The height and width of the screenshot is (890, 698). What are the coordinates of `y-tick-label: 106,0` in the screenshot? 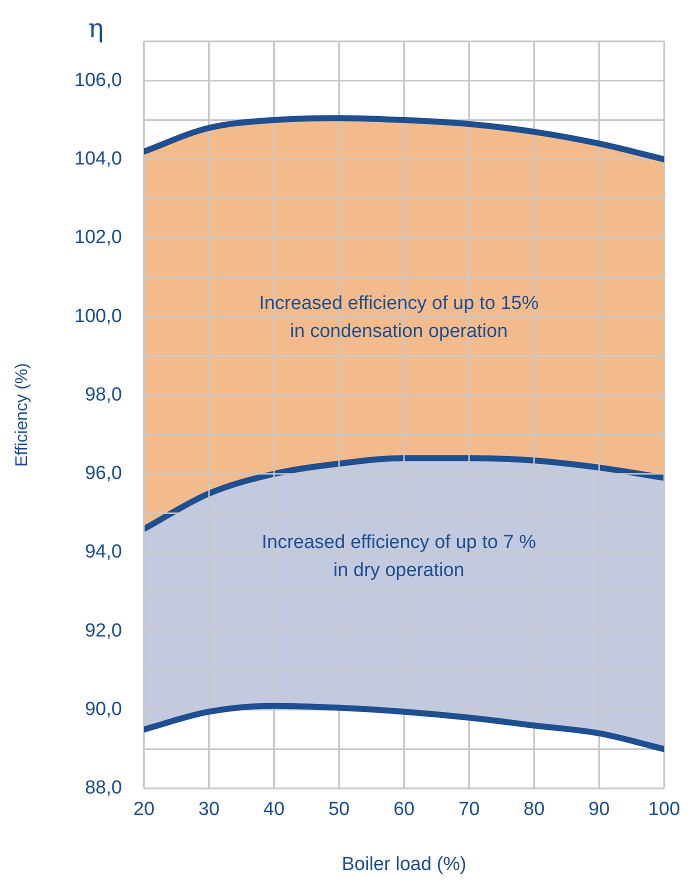 It's located at (98, 80).